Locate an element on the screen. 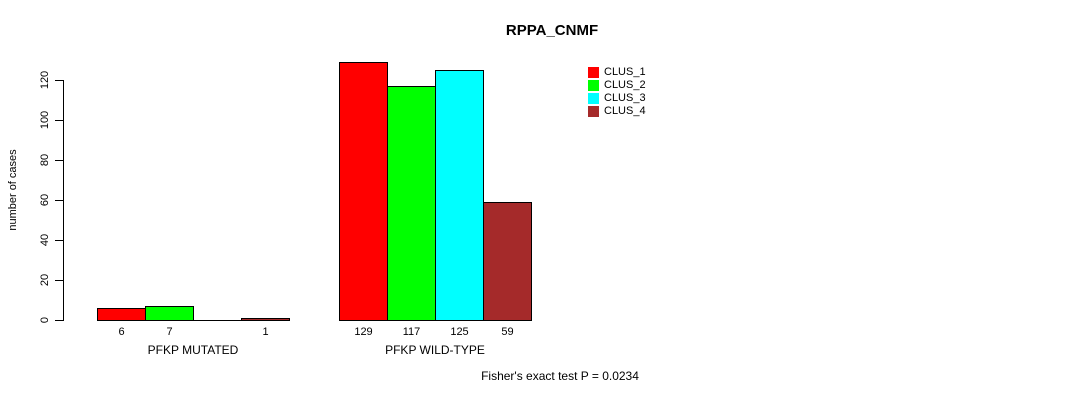 This screenshot has width=1090, height=400. legend-item: CLUS_3 is located at coordinates (617, 98).